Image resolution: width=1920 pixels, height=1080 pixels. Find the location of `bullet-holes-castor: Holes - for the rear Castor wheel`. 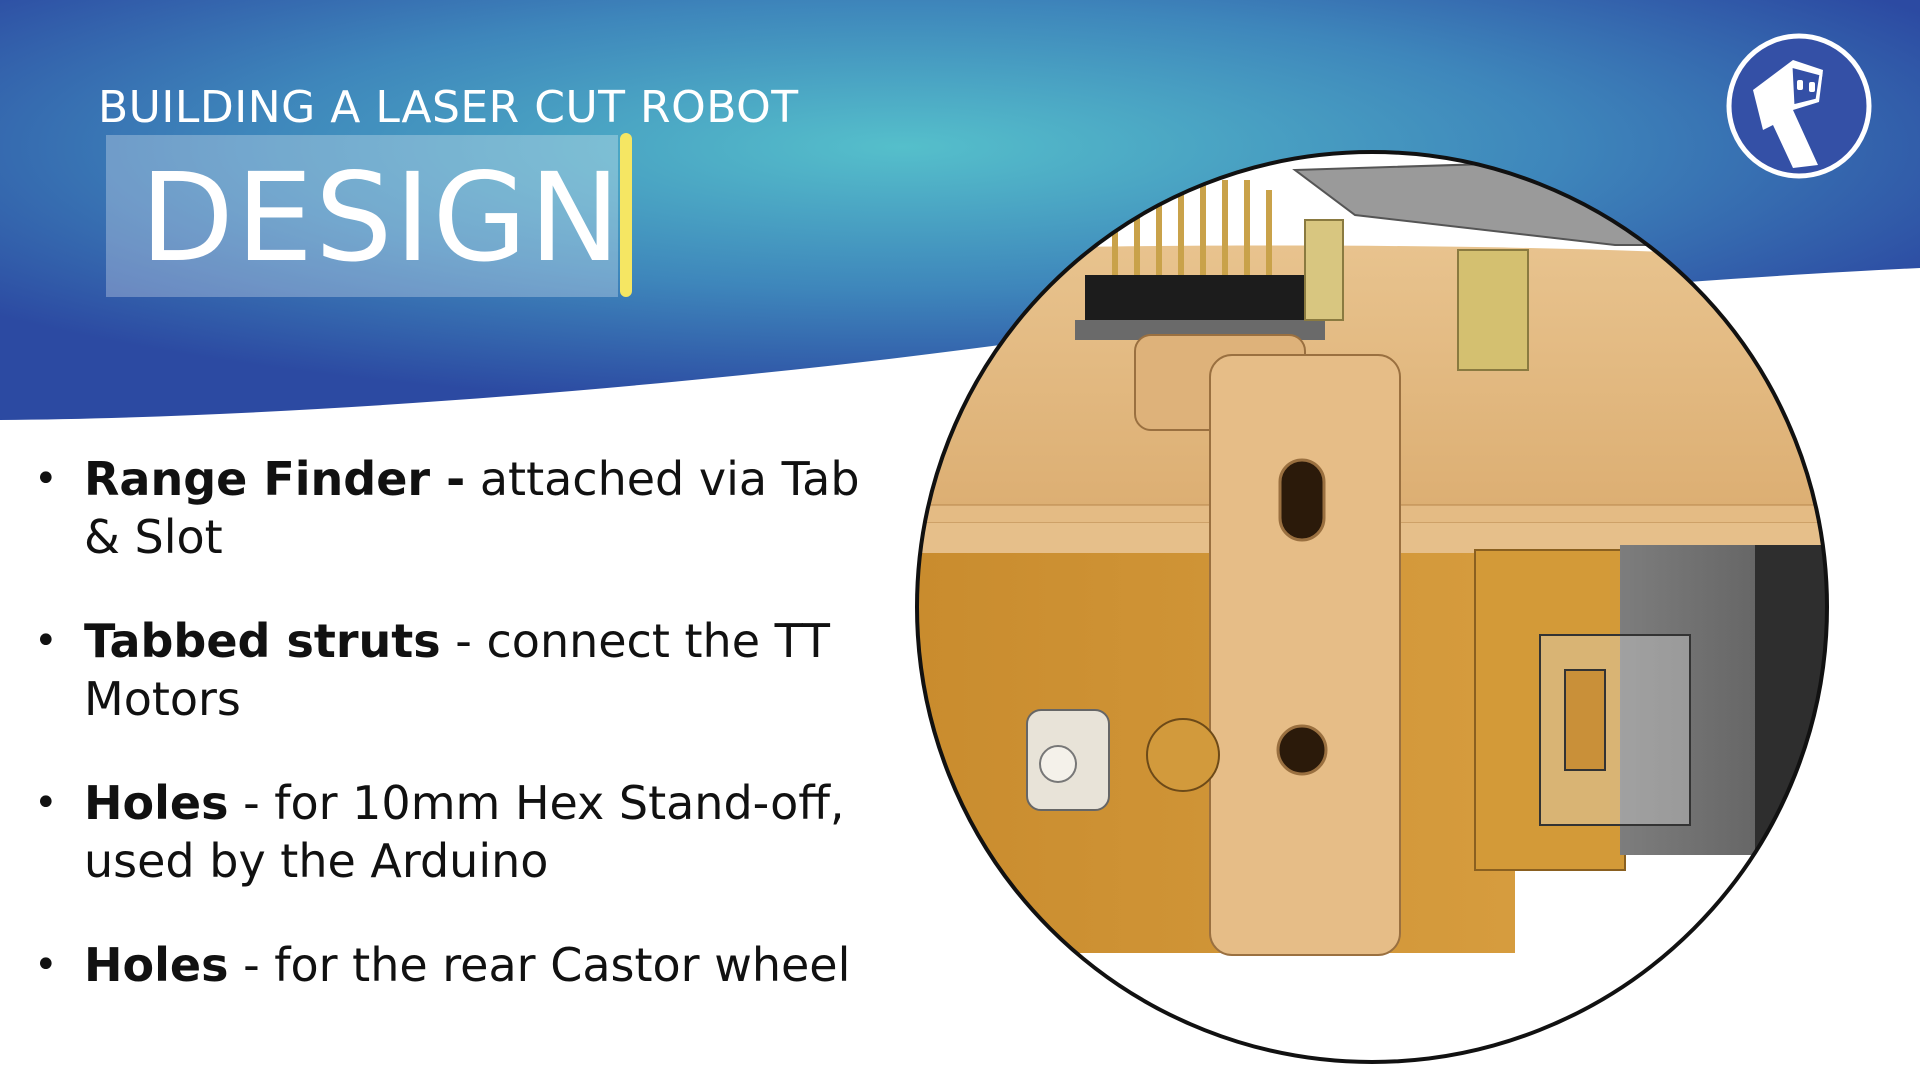

bullet-holes-castor: Holes - for the rear Castor wheel is located at coordinates (459, 965).